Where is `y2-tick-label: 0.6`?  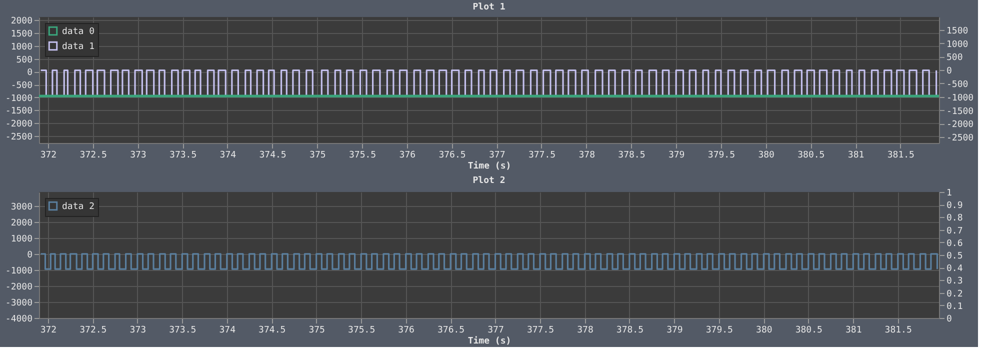 y2-tick-label: 0.6 is located at coordinates (954, 243).